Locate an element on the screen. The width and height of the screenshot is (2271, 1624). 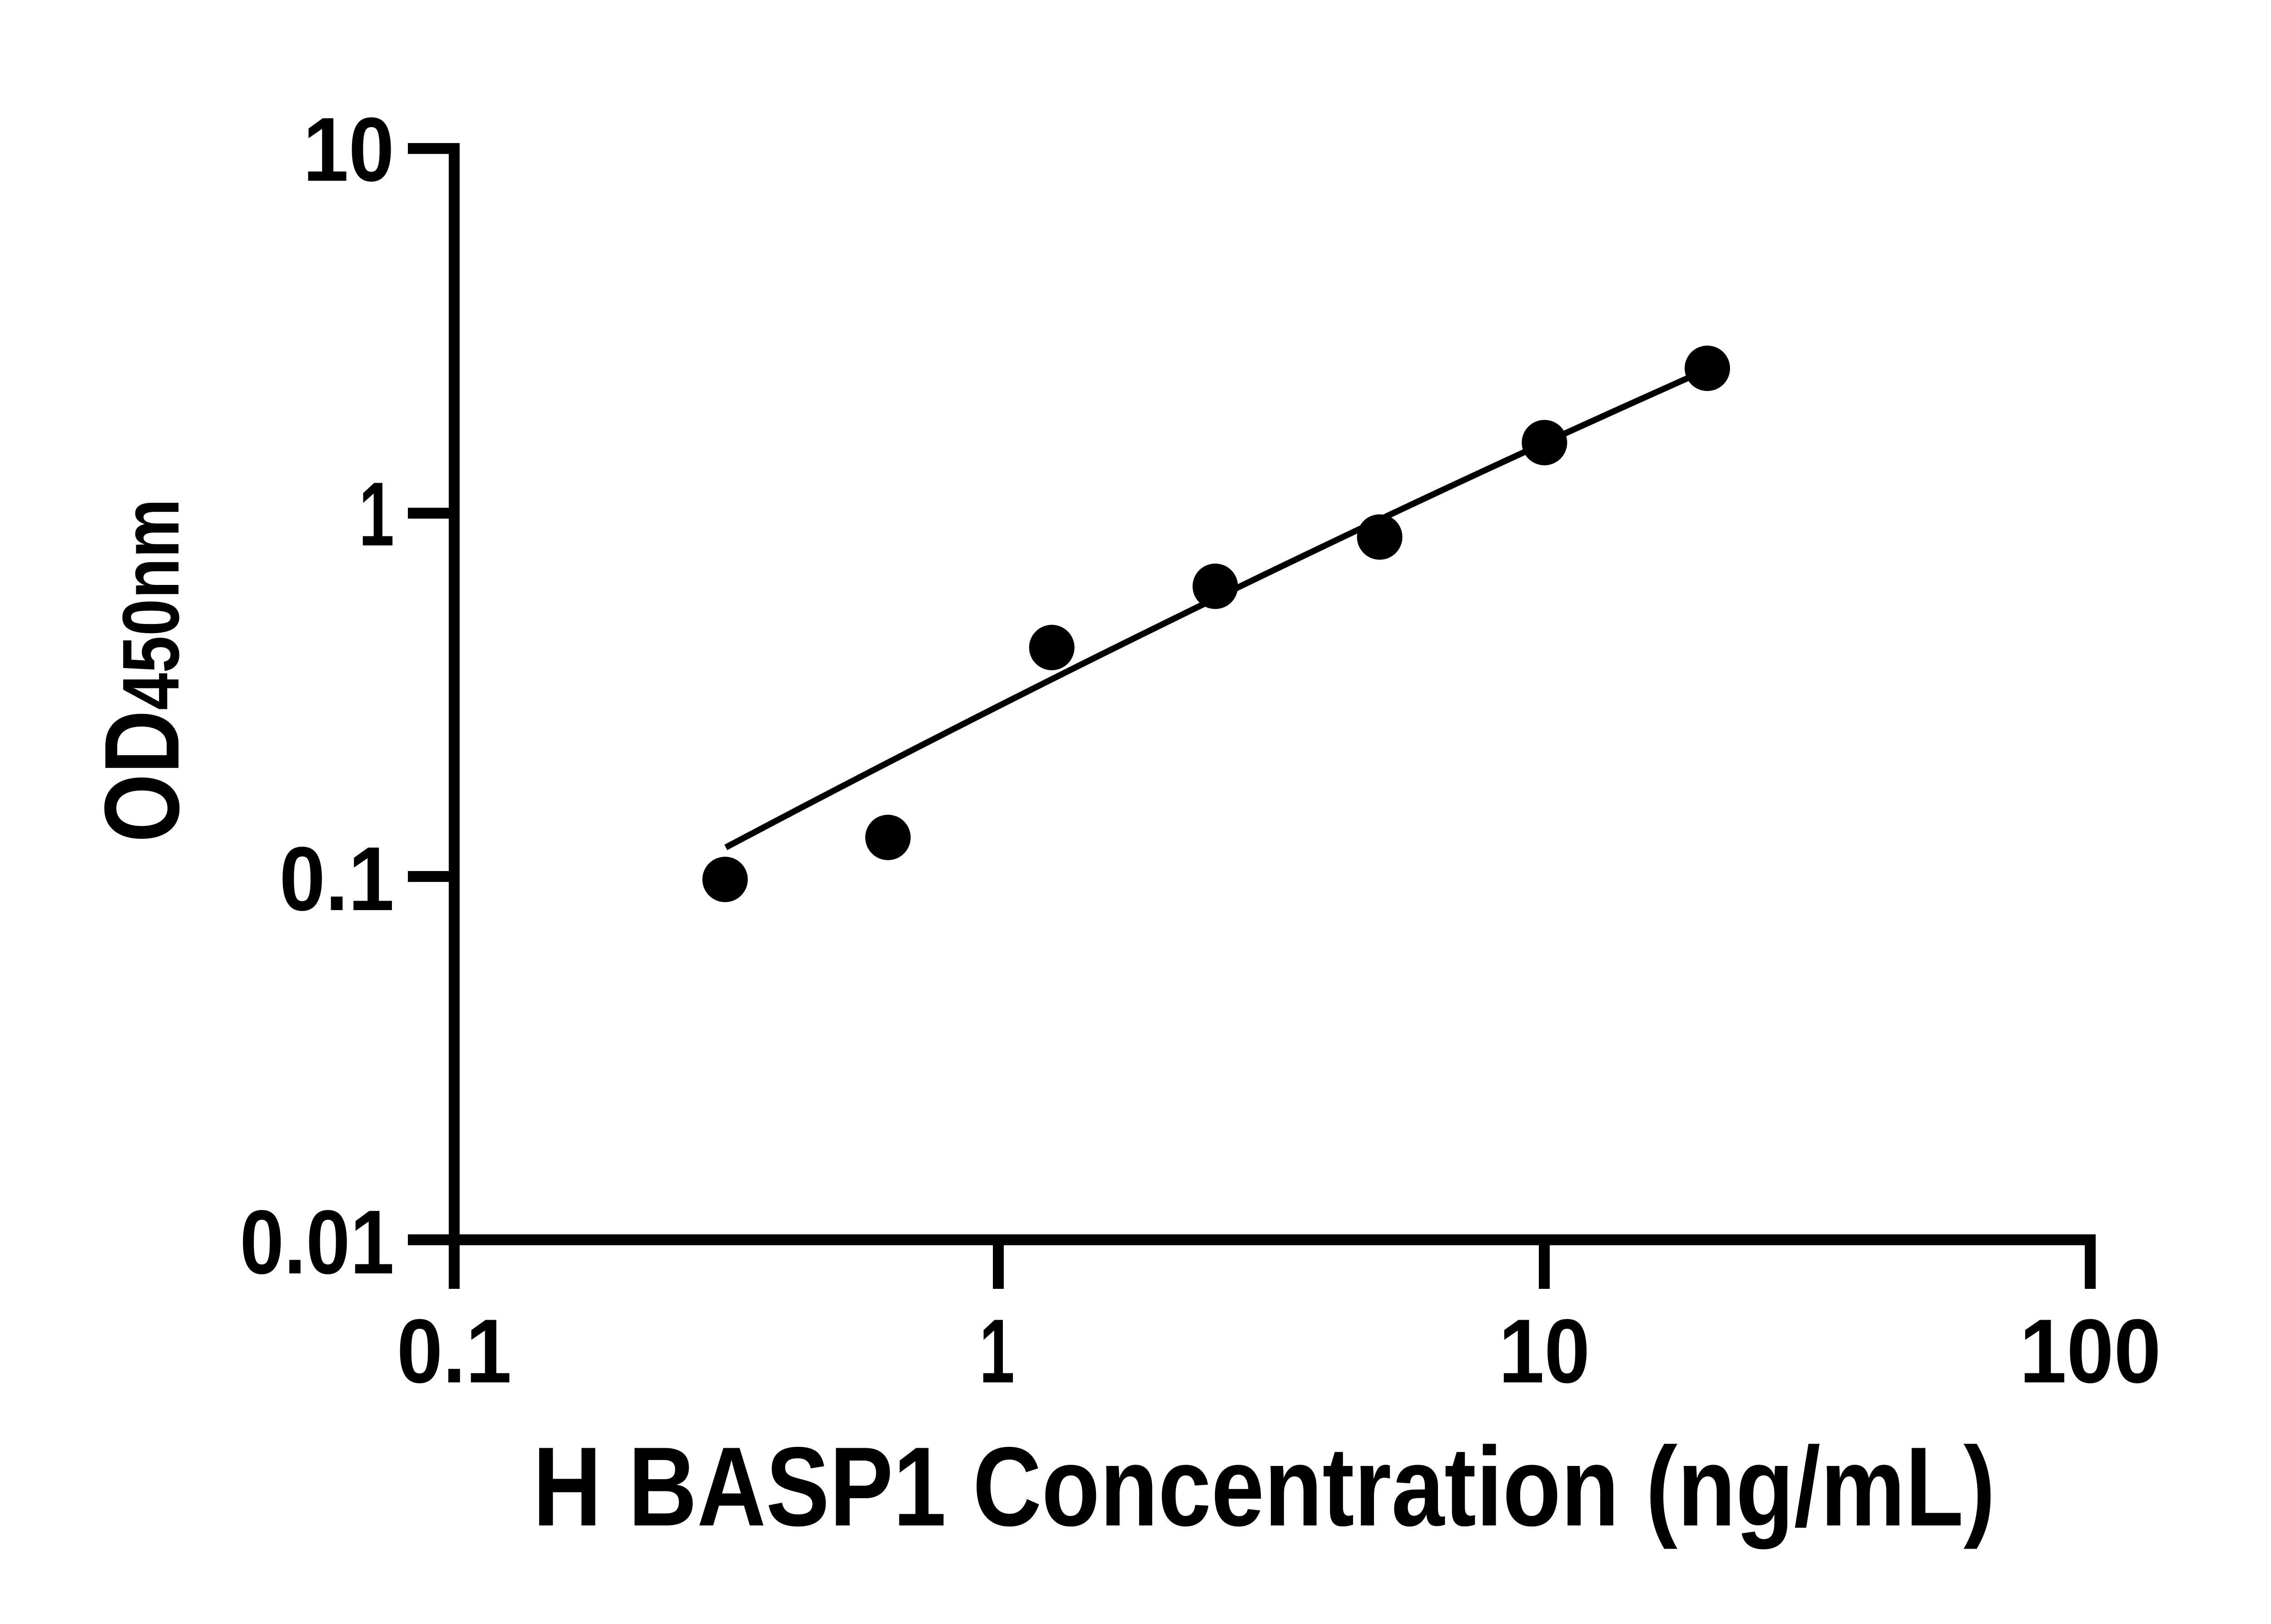
svg-text: 100 is located at coordinates (2090, 1351).